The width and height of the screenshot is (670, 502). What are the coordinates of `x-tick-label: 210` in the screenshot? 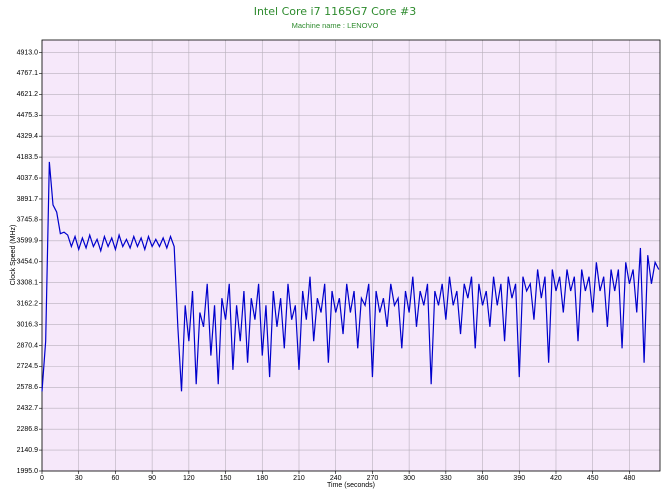 It's located at (299, 478).